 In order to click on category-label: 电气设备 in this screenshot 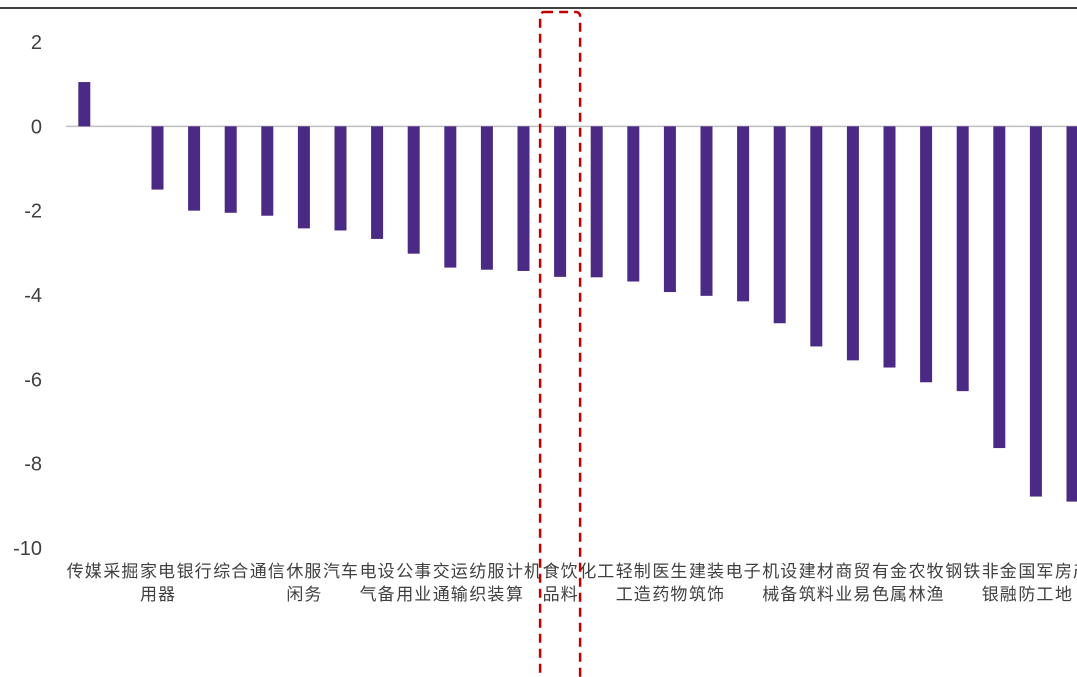, I will do `click(377, 583)`.